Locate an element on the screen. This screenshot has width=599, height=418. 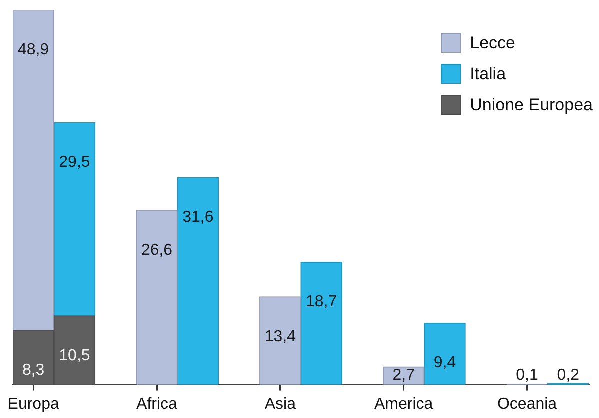
legend-label: Unione Europea is located at coordinates (532, 105).